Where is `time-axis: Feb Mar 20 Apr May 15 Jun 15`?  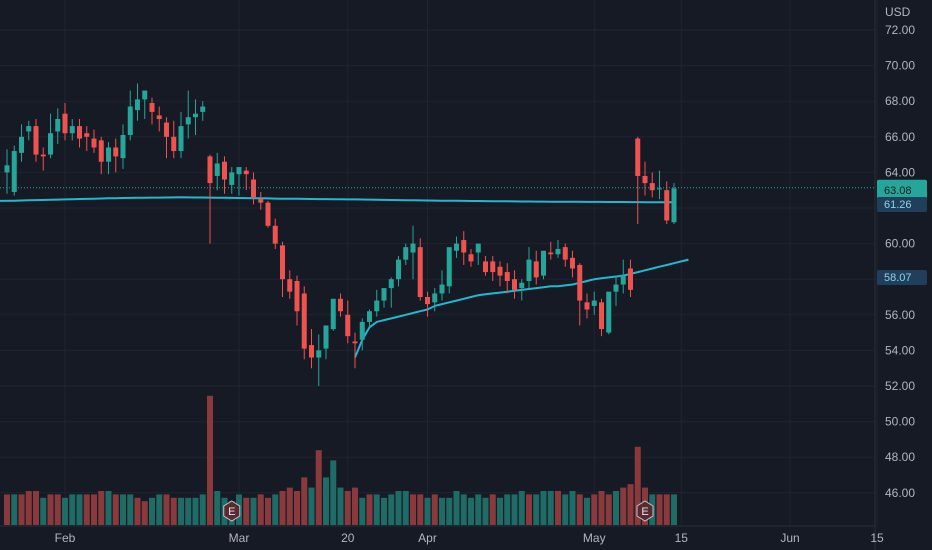 time-axis: Feb Mar 20 Apr May 15 Jun 15 is located at coordinates (469, 538).